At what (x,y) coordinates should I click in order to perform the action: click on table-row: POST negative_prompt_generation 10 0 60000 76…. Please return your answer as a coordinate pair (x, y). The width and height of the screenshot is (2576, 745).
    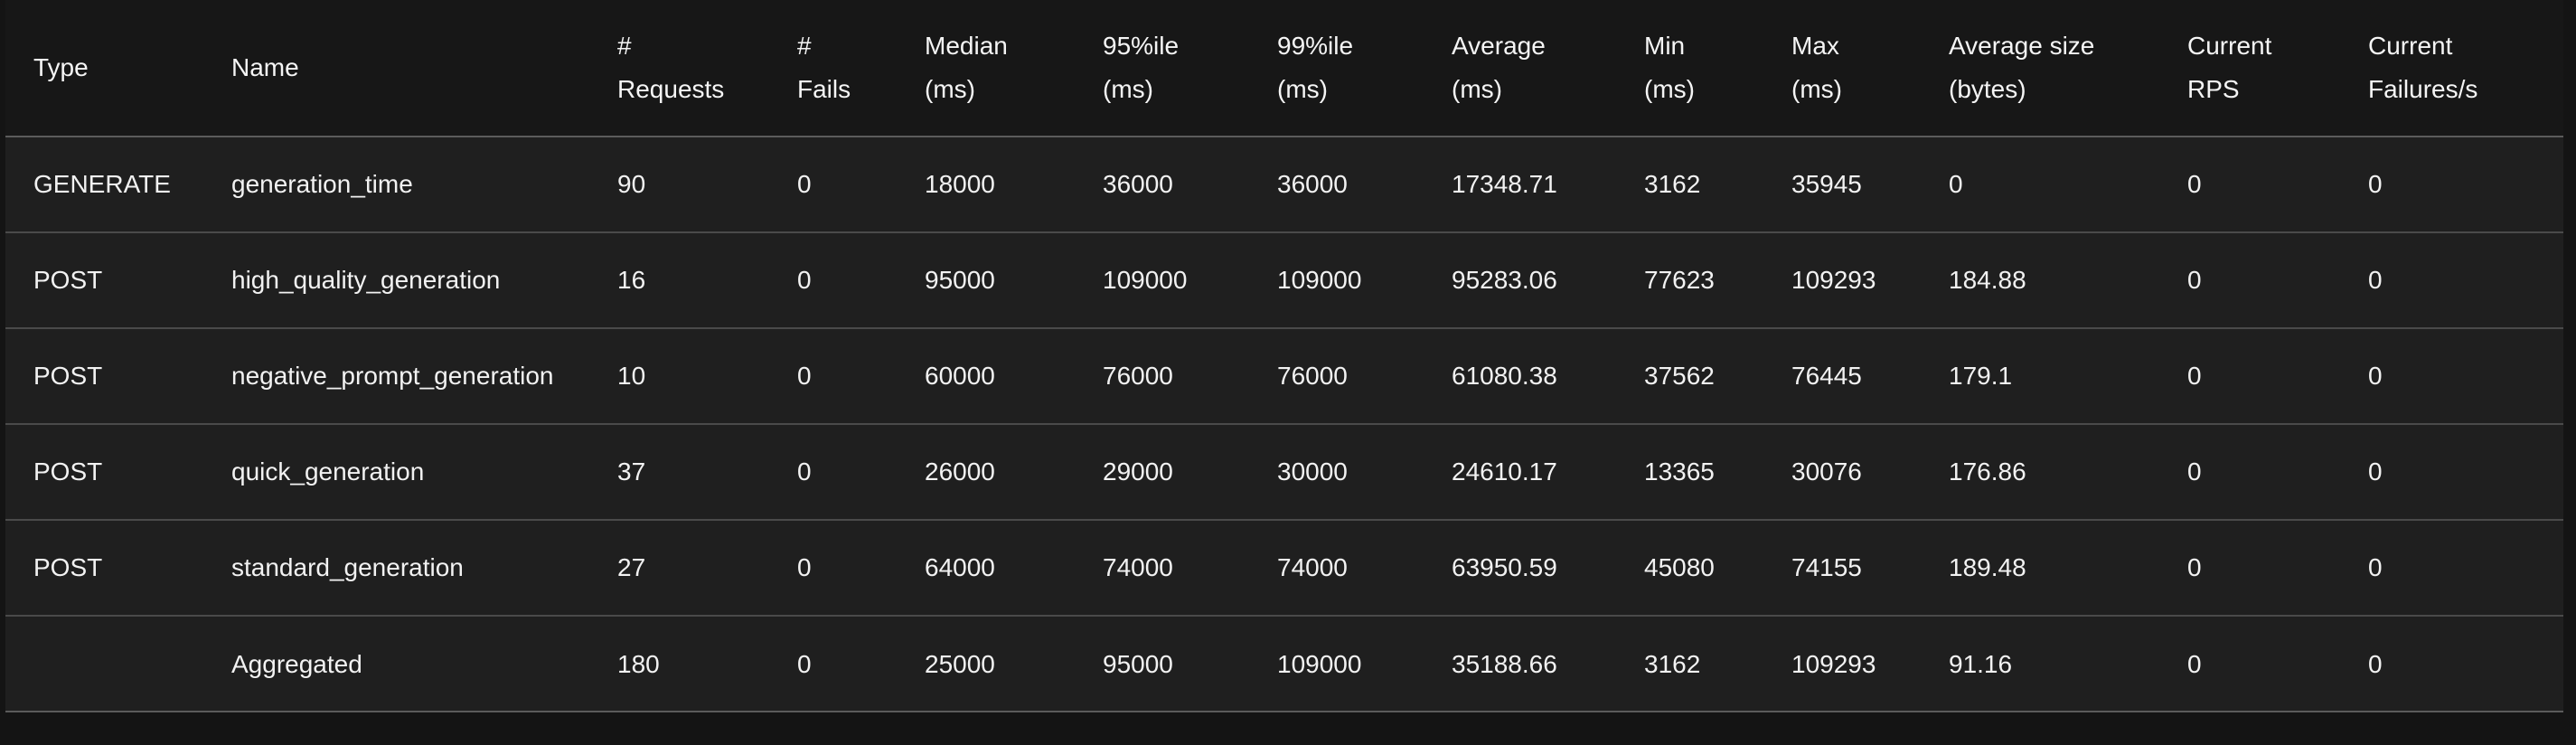
    Looking at the image, I should click on (1284, 376).